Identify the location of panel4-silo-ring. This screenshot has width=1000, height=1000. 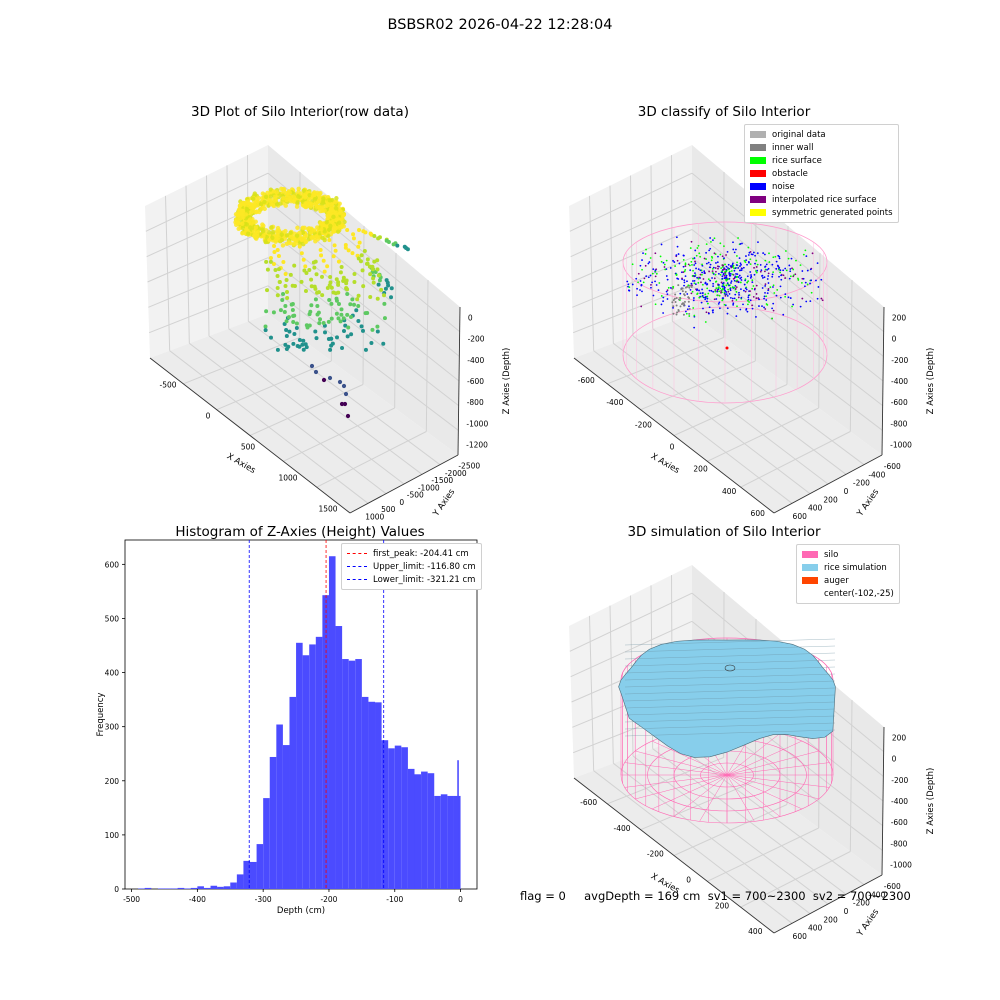
(727, 775).